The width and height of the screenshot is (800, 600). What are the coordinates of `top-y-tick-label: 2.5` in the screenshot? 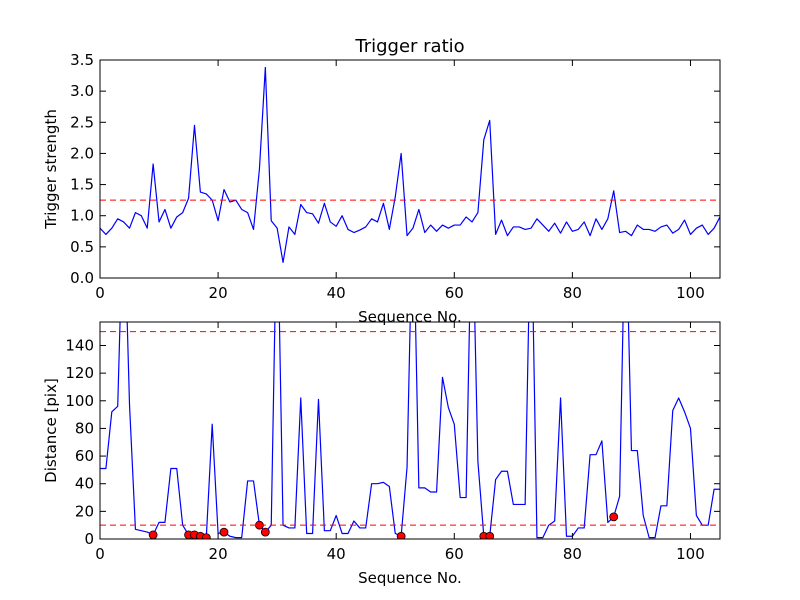 It's located at (82, 122).